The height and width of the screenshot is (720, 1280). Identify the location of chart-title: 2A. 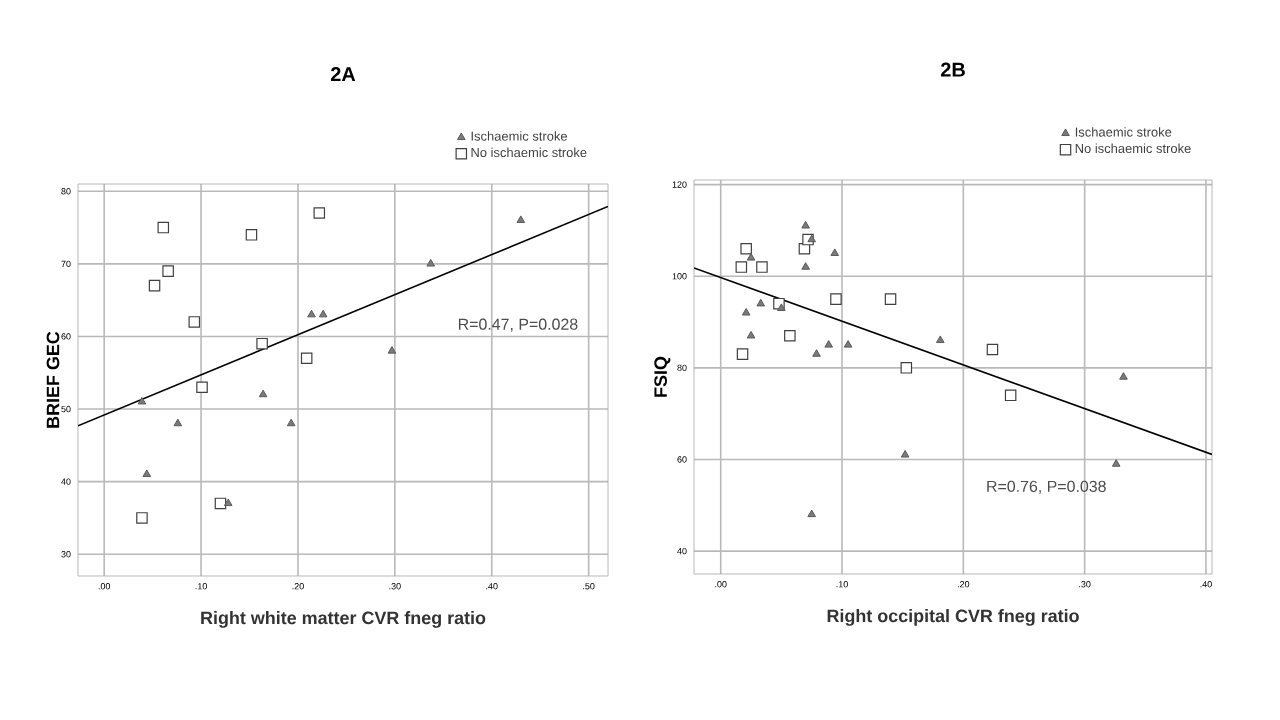
(343, 74).